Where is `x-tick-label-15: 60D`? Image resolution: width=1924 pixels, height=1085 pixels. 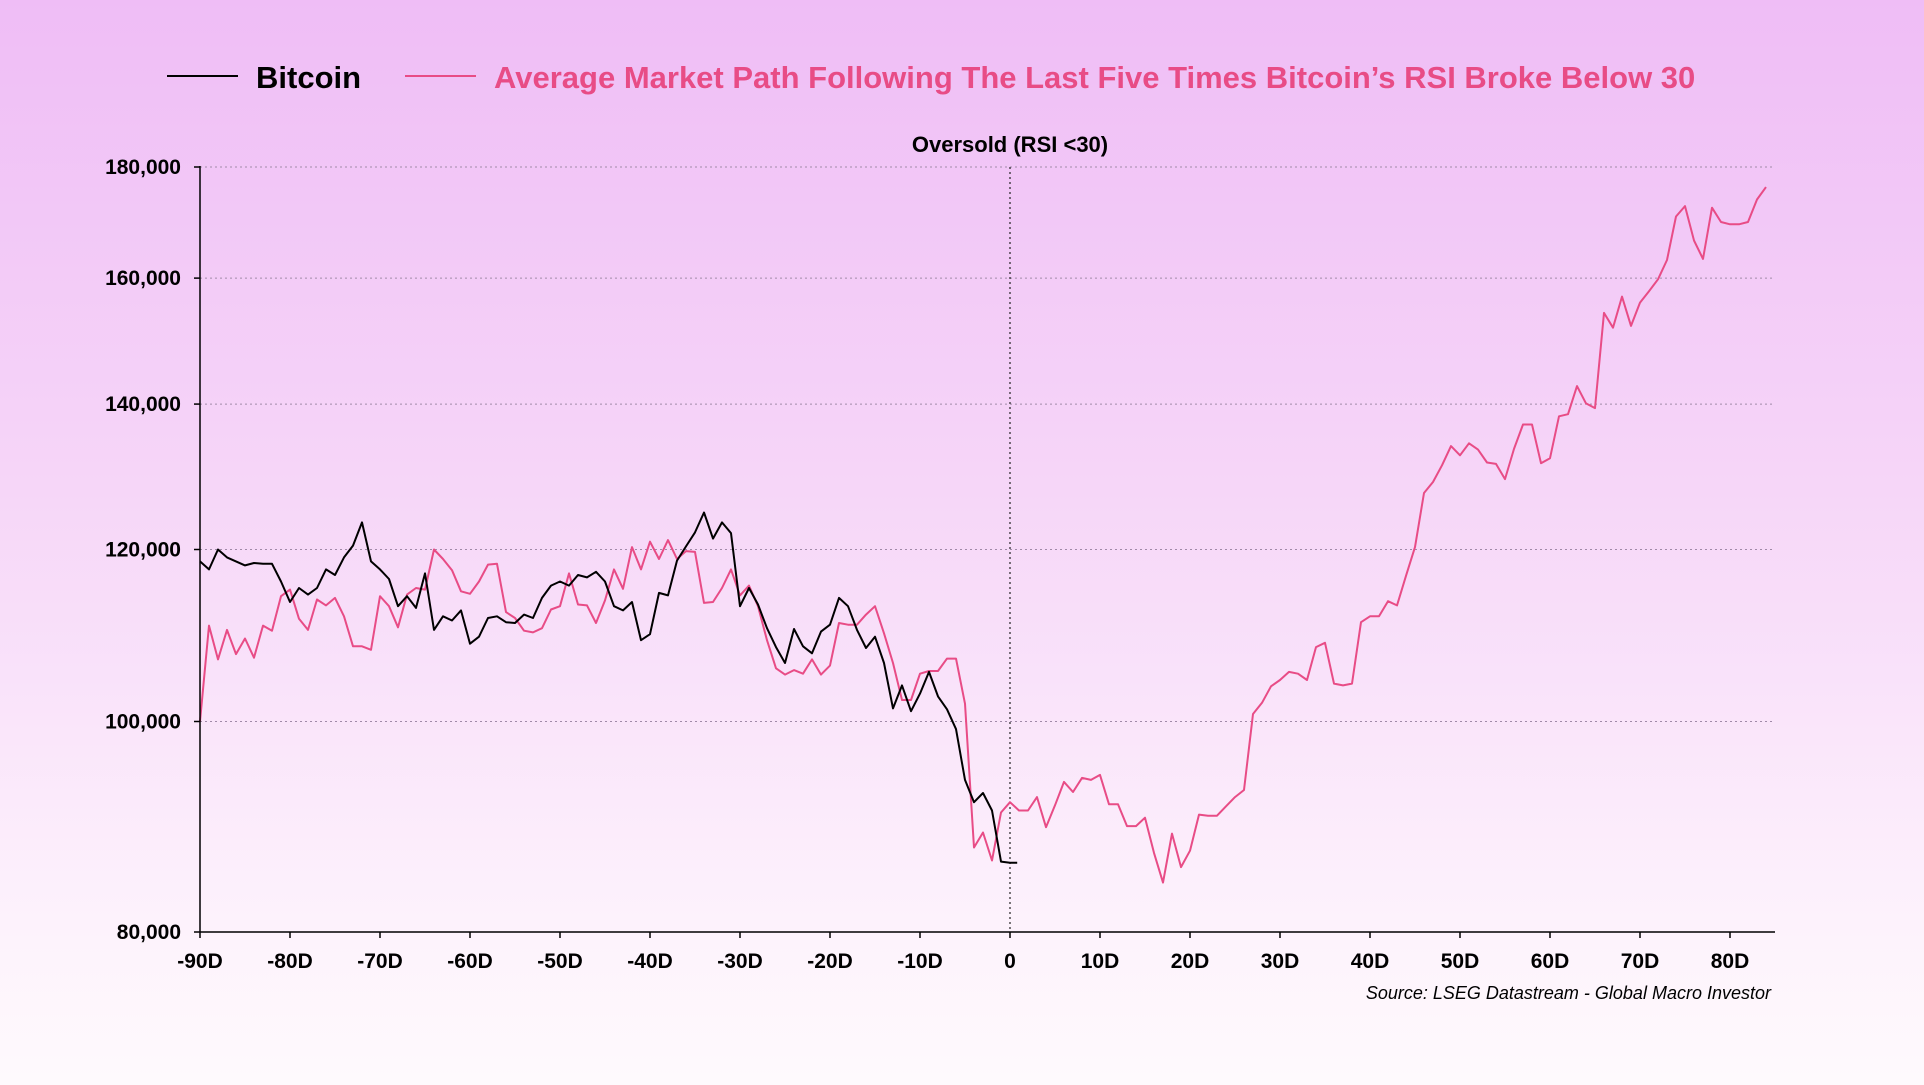 x-tick-label-15: 60D is located at coordinates (1550, 961).